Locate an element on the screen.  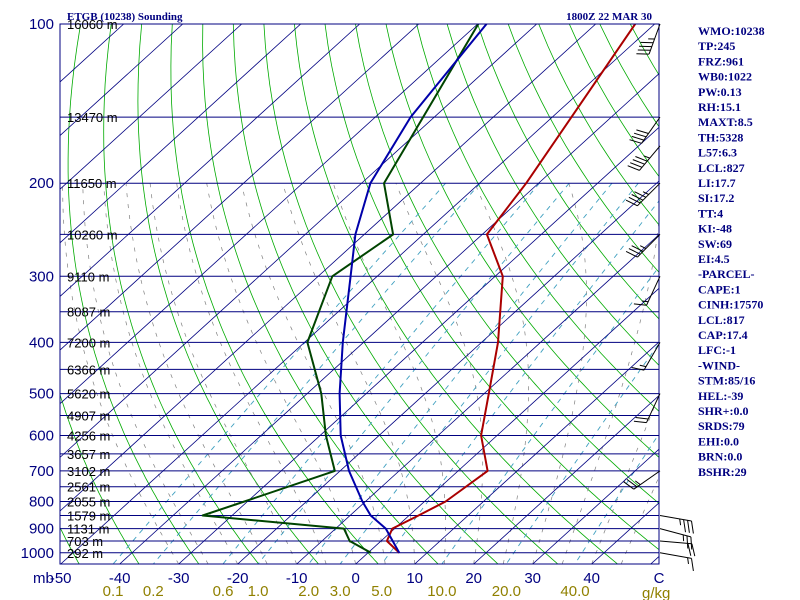
height-label: 6366 m is located at coordinates (88, 369).